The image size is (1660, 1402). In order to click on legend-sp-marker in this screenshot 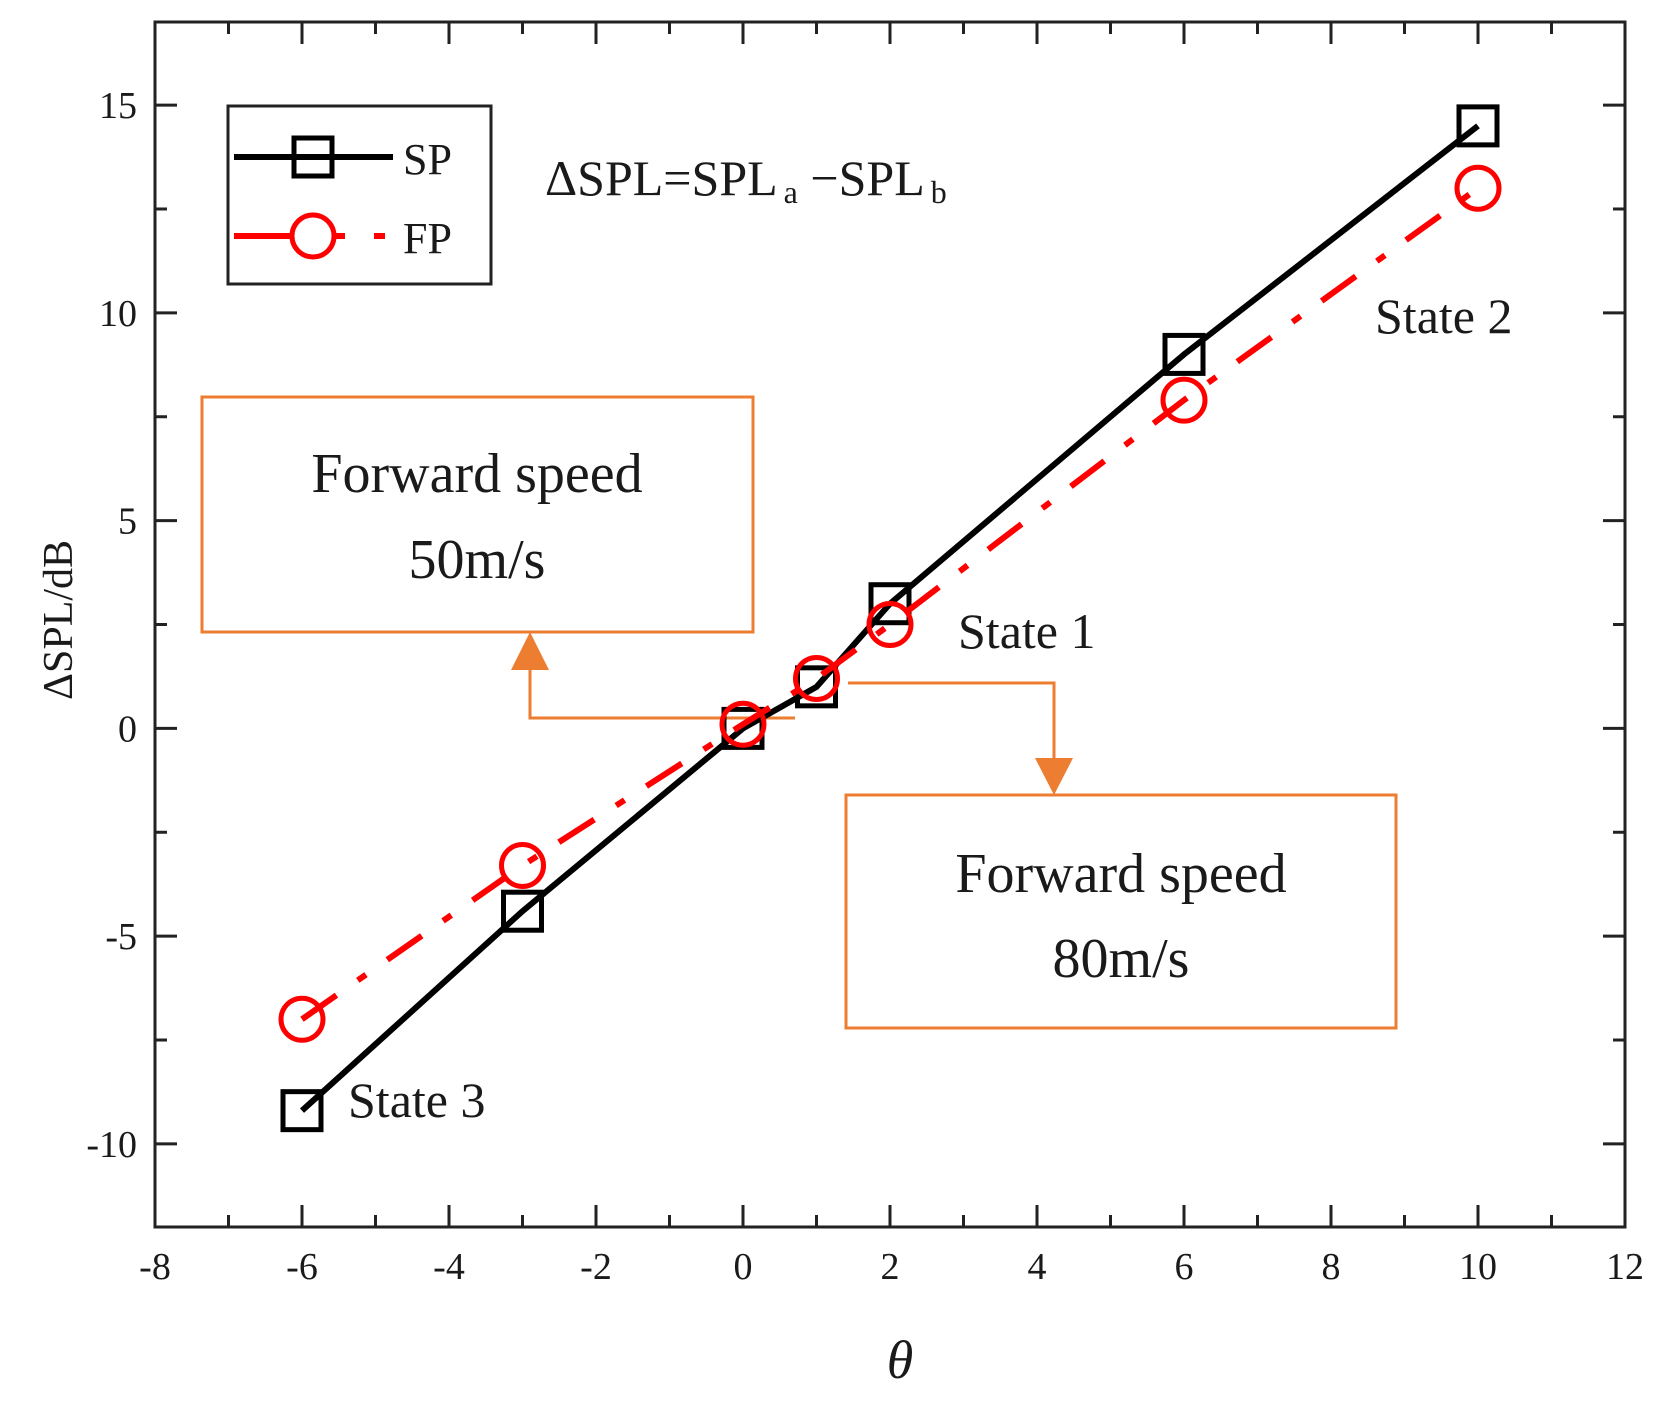, I will do `click(313, 157)`.